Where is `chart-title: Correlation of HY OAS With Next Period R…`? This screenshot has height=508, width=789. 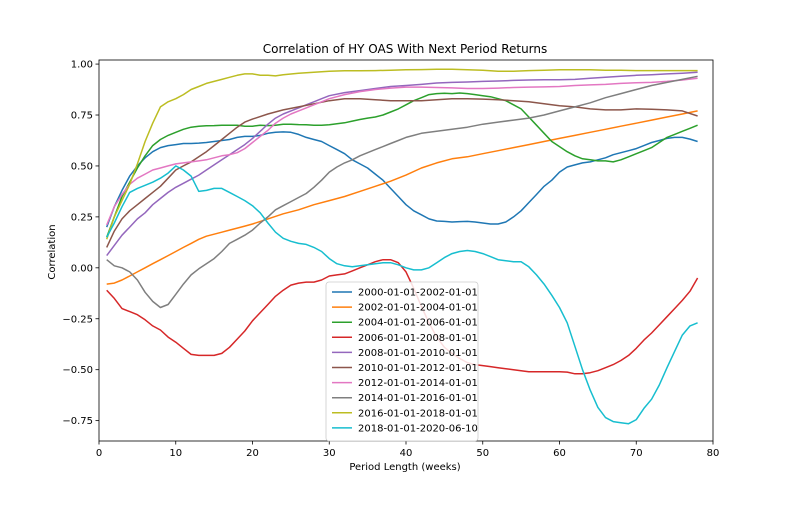
chart-title: Correlation of HY OAS With Next Period R… is located at coordinates (405, 49).